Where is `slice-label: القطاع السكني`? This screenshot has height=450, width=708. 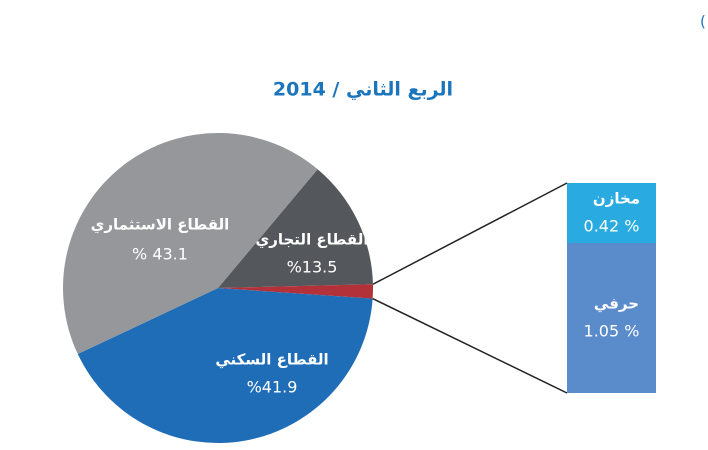 slice-label: القطاع السكني is located at coordinates (271, 360).